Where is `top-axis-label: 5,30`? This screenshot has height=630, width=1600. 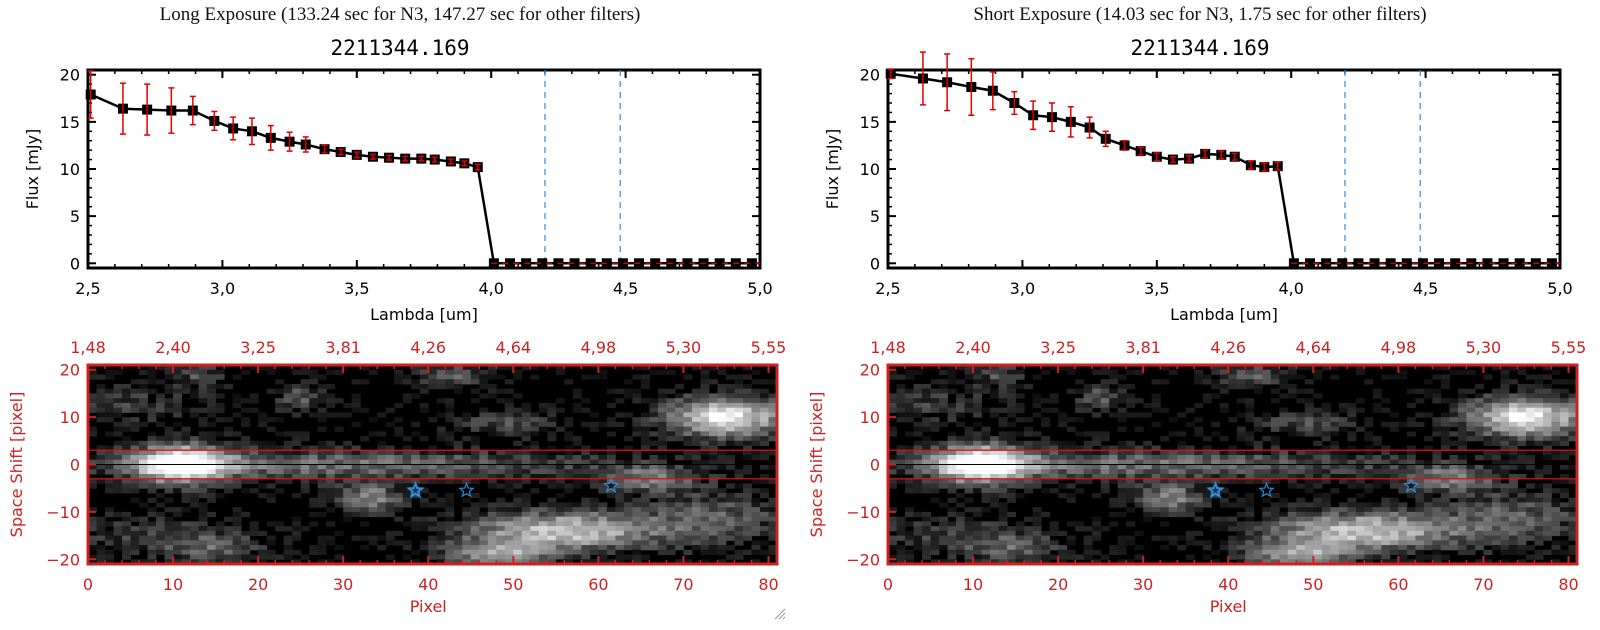
top-axis-label: 5,30 is located at coordinates (684, 347).